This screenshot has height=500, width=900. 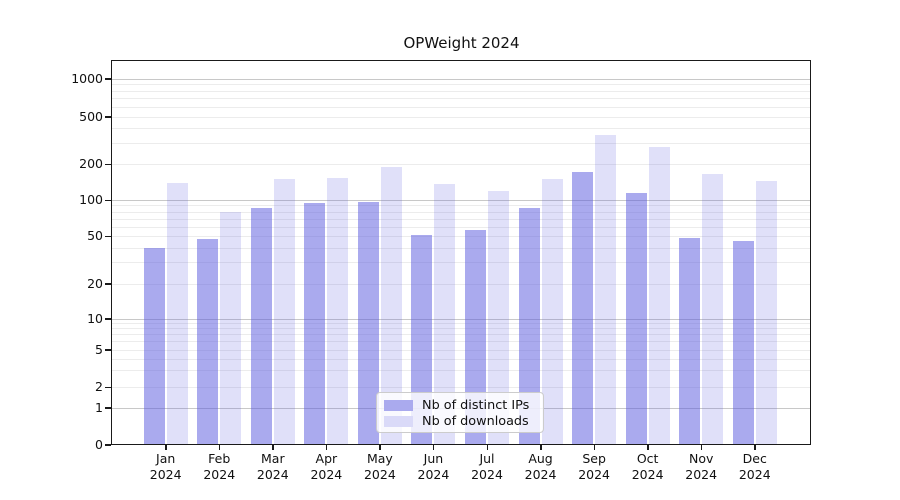 What do you see at coordinates (461, 43) in the screenshot?
I see `chart-title: OPWeight 2024` at bounding box center [461, 43].